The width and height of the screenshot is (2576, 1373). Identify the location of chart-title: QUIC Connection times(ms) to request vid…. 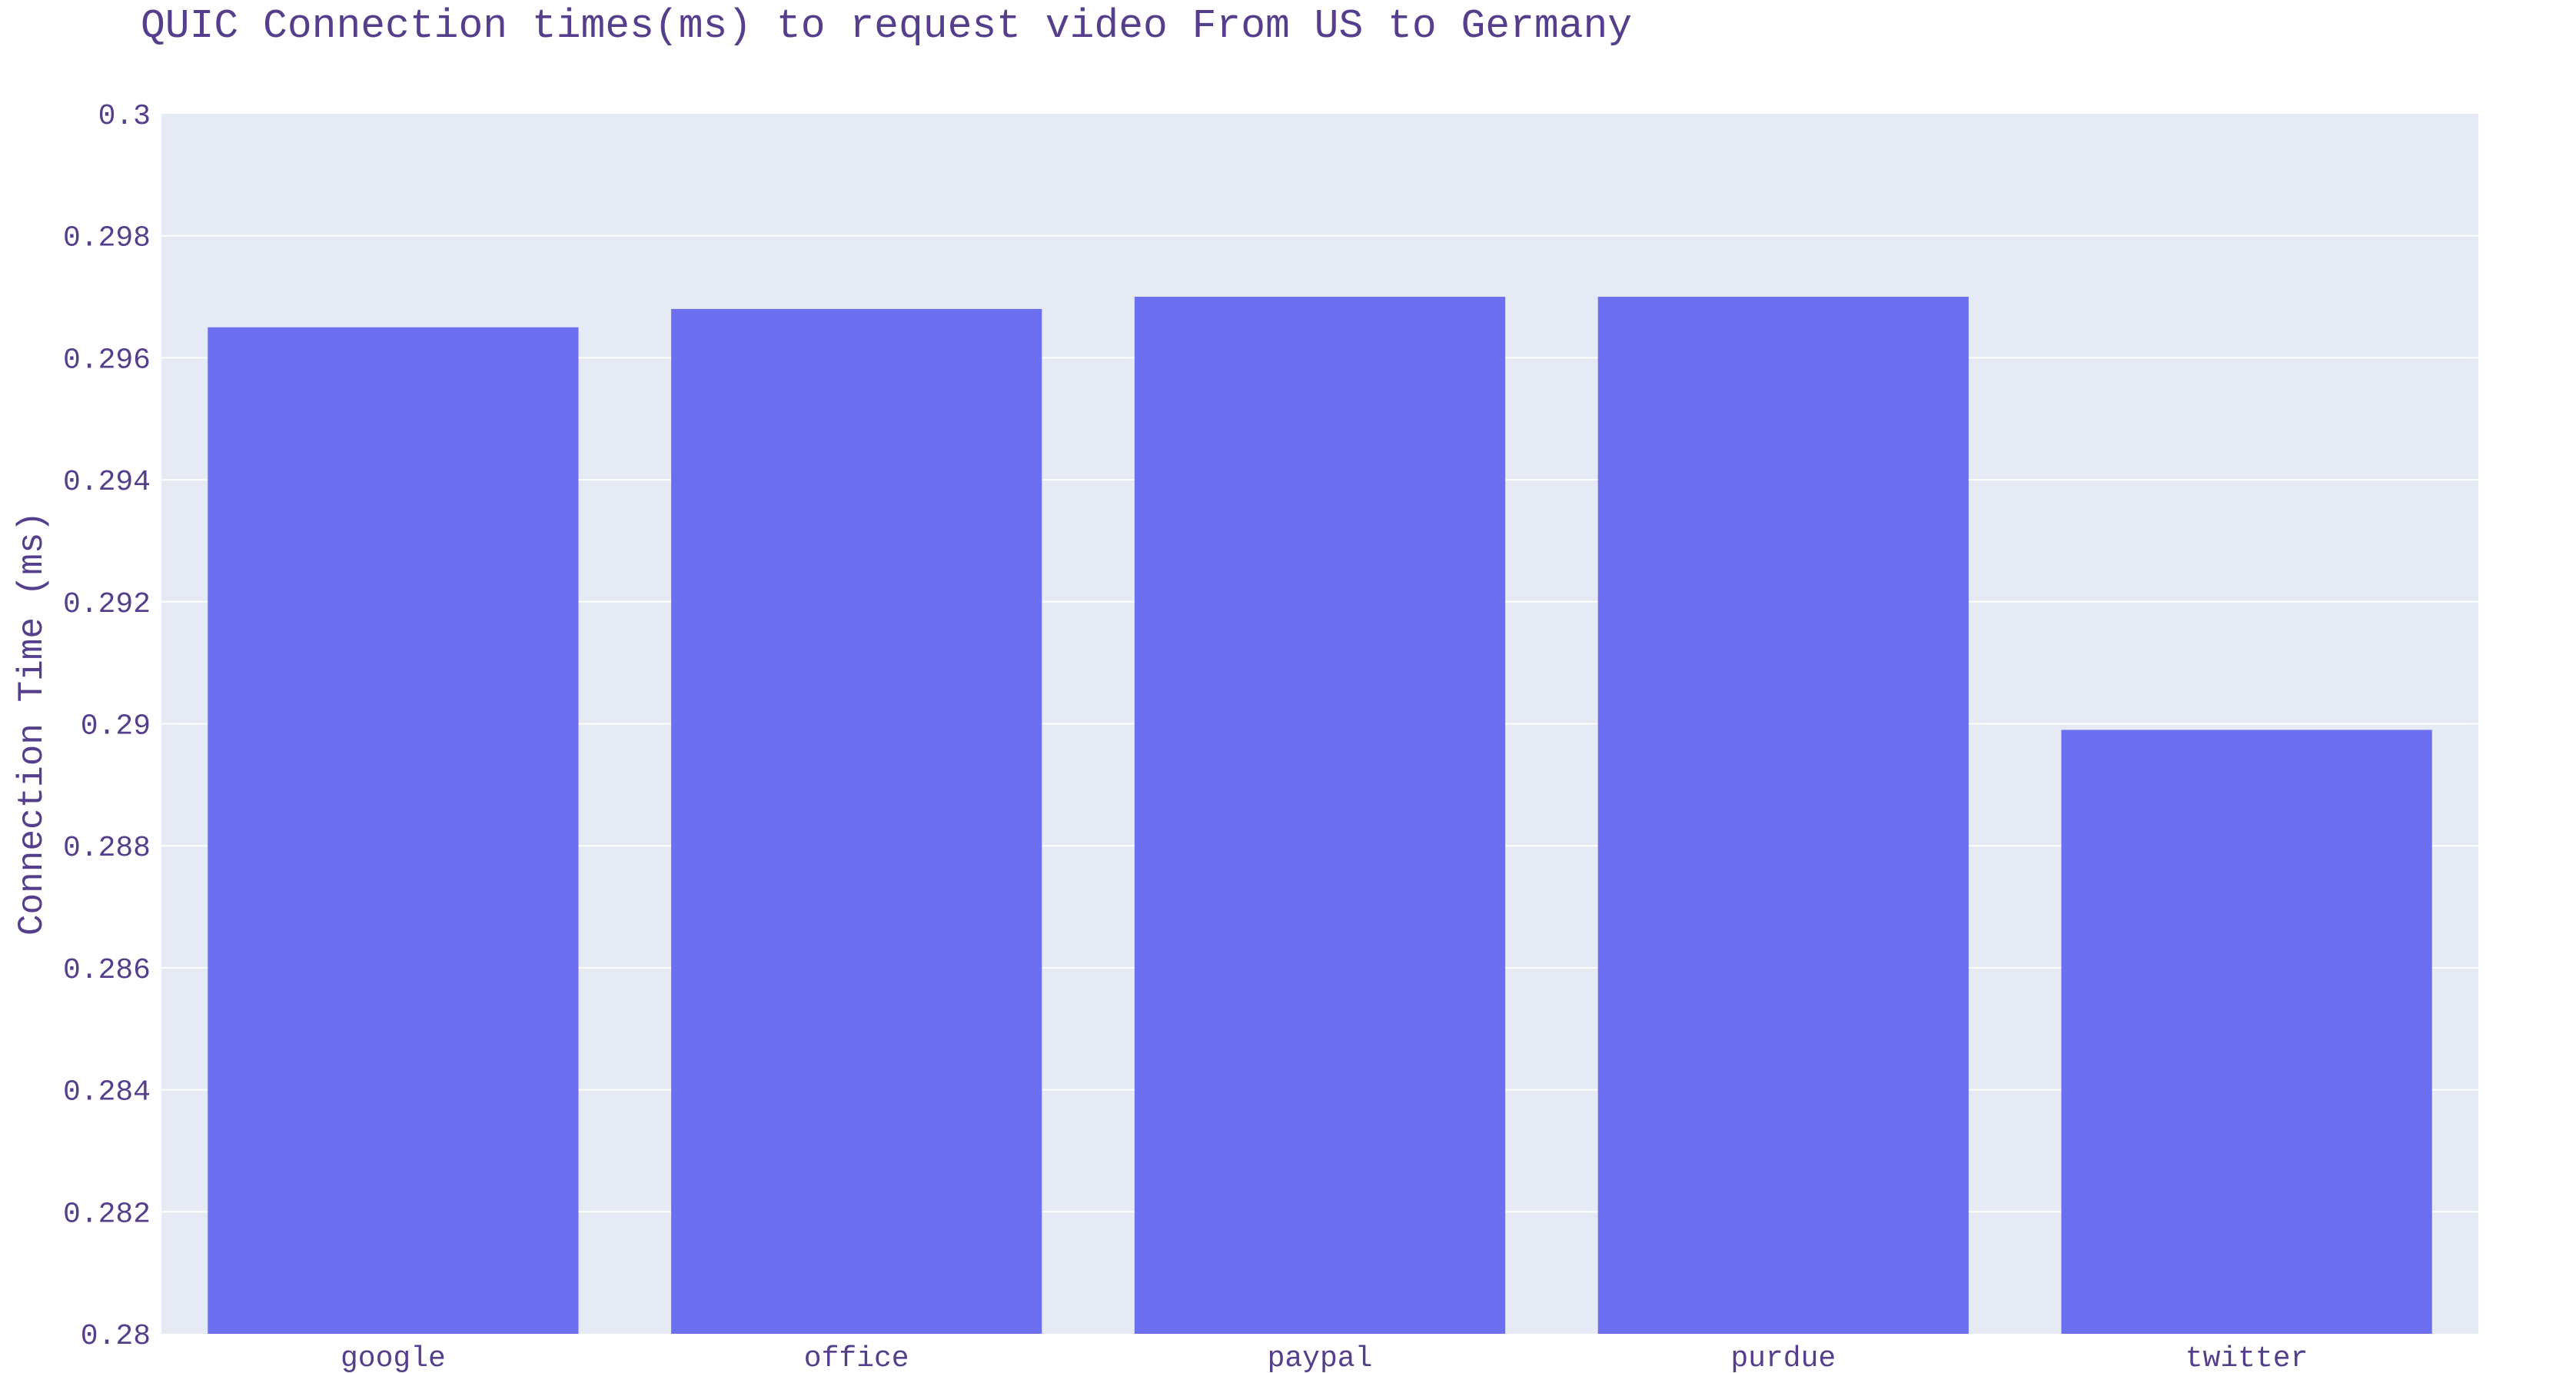
(886, 26).